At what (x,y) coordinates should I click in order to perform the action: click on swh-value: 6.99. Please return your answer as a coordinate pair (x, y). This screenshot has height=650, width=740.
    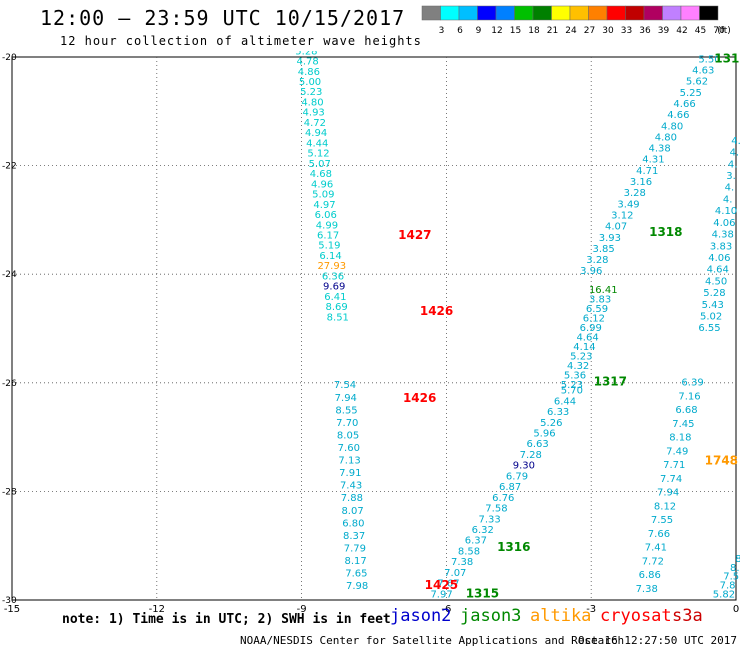
    Looking at the image, I should click on (591, 328).